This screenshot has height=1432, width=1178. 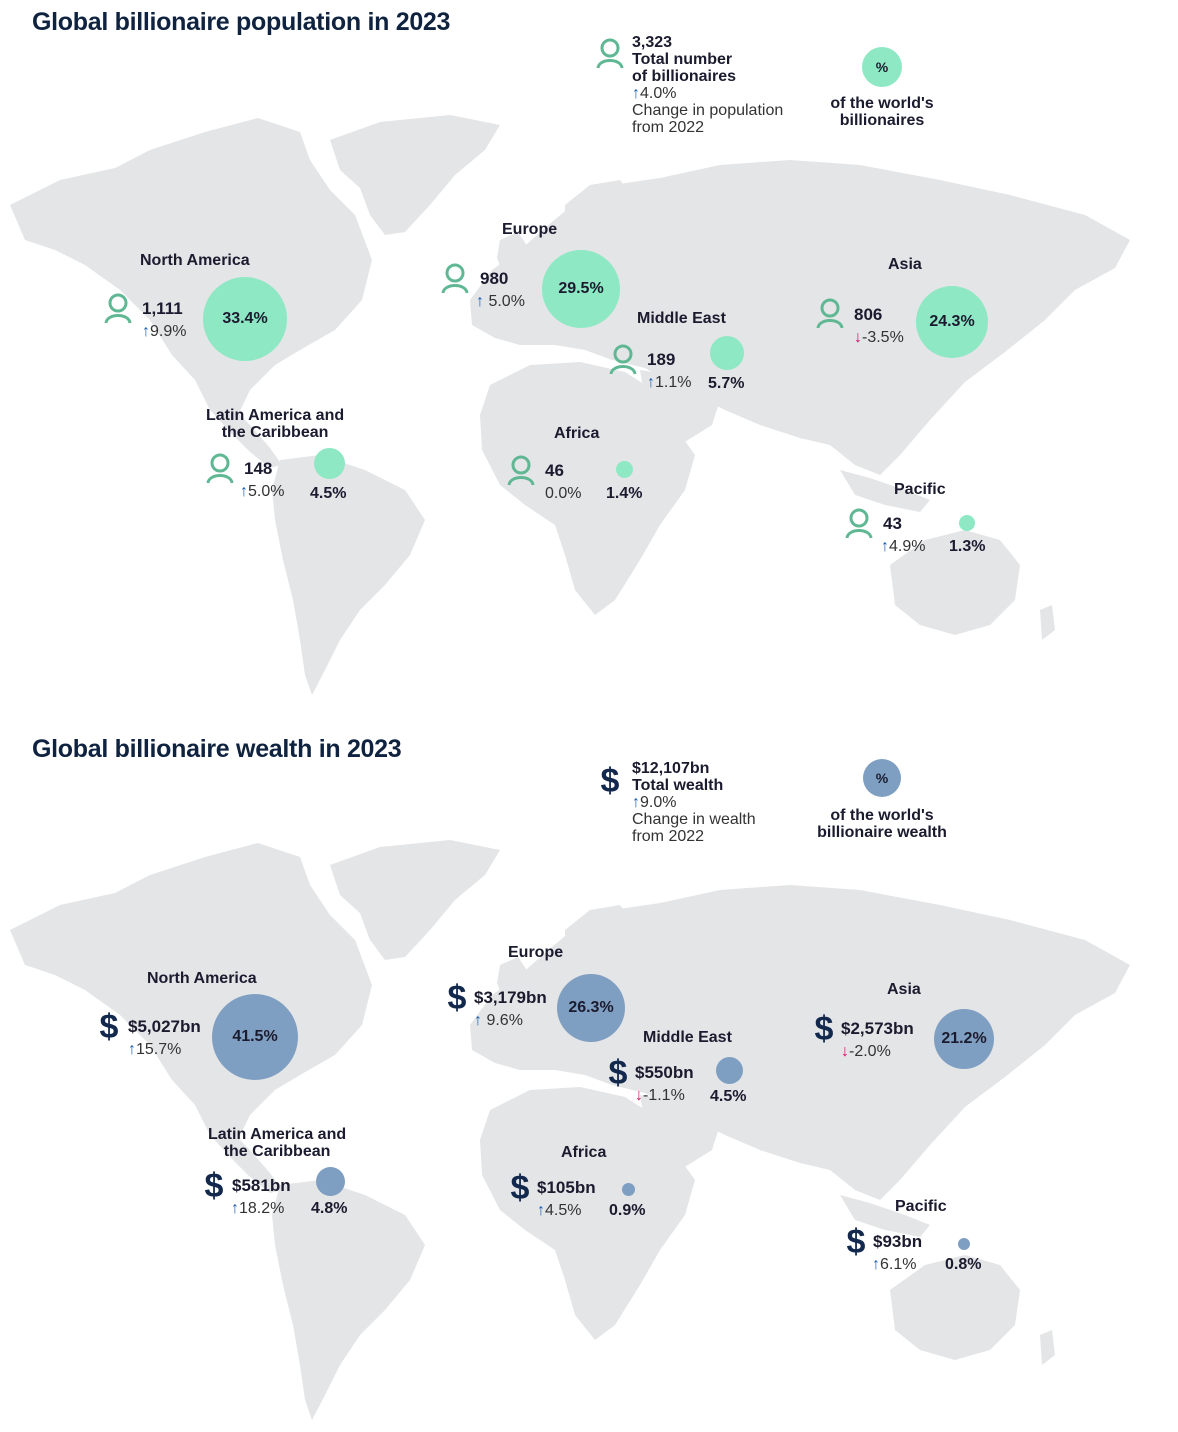 What do you see at coordinates (563, 493) in the screenshot?
I see `region-change: 0.0%` at bounding box center [563, 493].